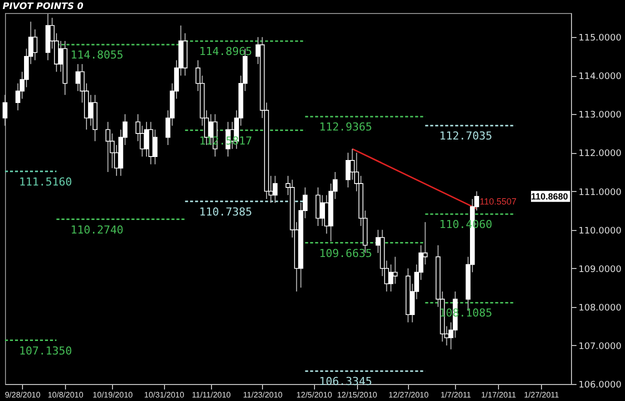 Image resolution: width=625 pixels, height=401 pixels. I want to click on x-tick-label: 11/11/2010, so click(212, 395).